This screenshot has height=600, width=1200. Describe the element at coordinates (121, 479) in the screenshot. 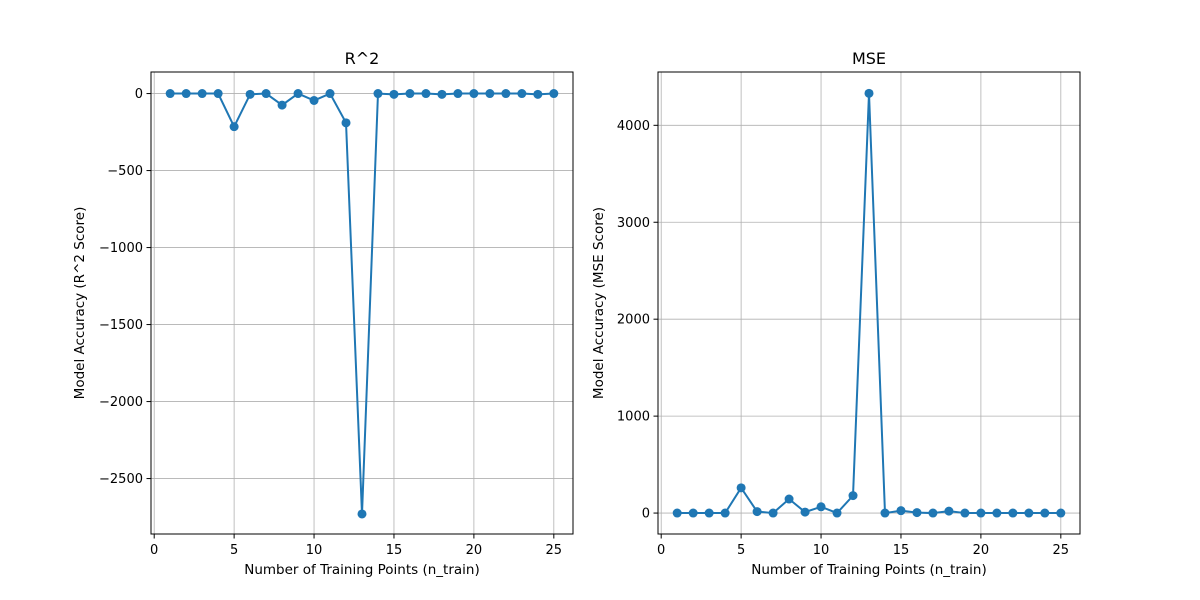

I see `y-tick-label: −2500` at that location.